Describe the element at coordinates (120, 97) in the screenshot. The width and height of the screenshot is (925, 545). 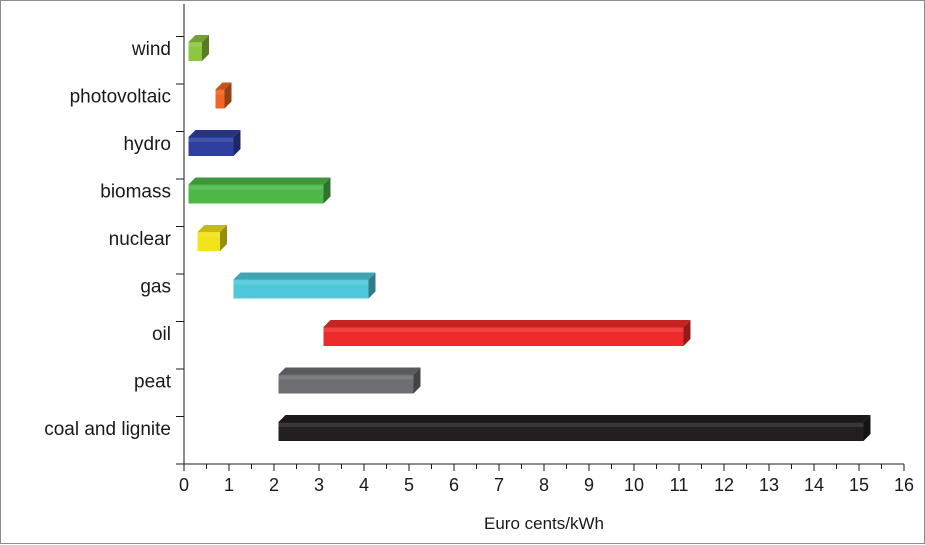
I see `category-label: photovoltaic` at that location.